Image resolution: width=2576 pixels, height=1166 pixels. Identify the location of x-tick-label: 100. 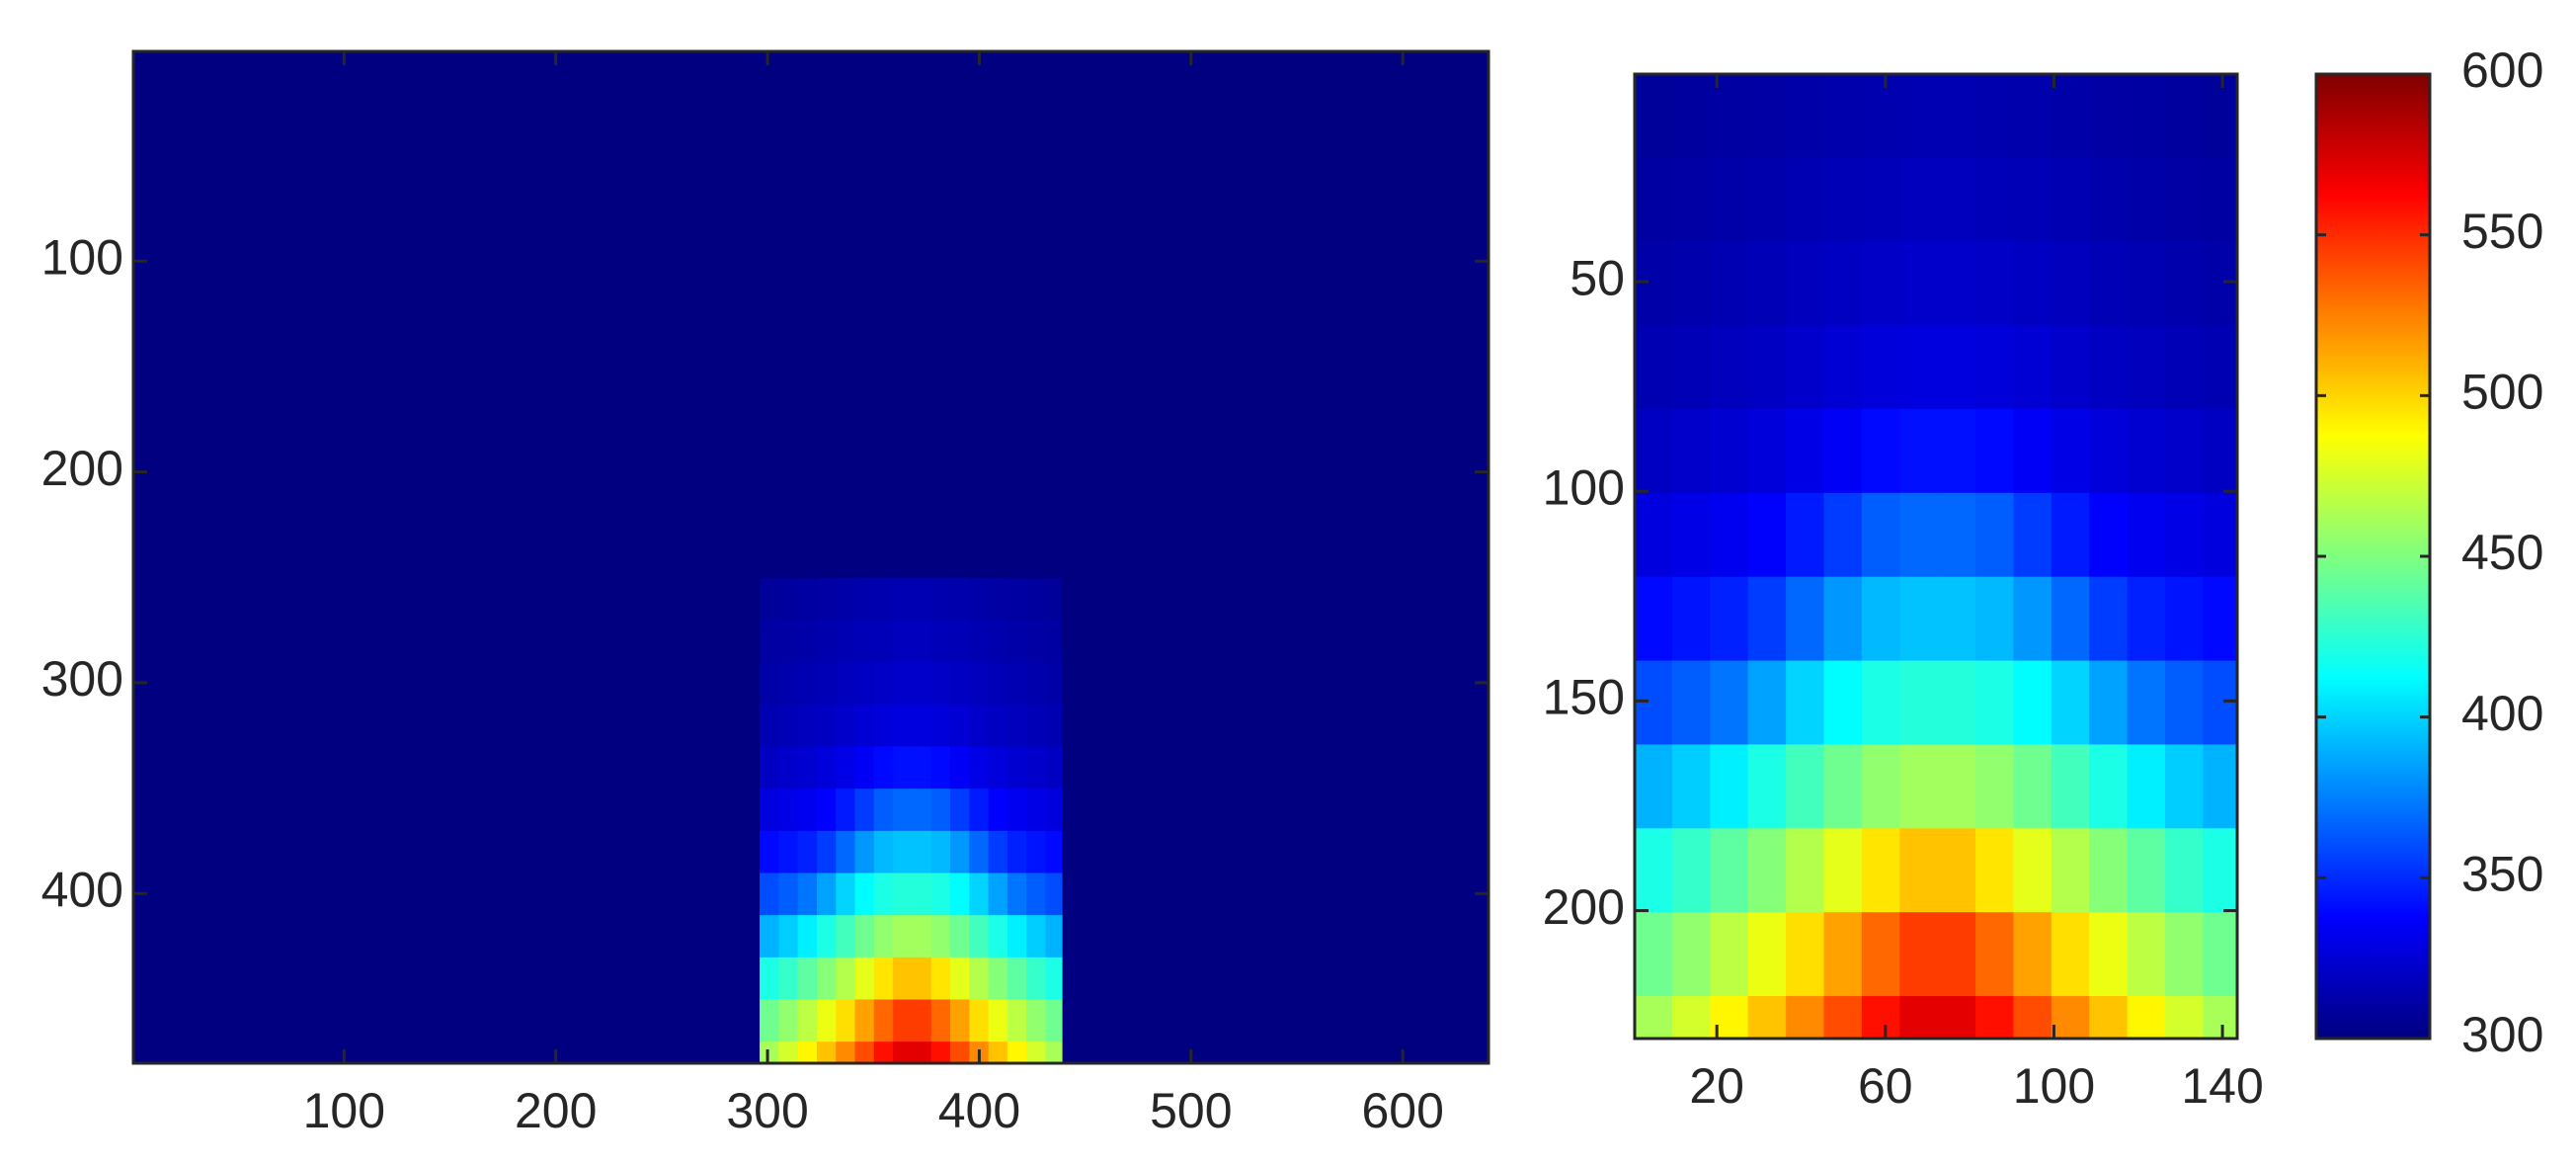
(2054, 1086).